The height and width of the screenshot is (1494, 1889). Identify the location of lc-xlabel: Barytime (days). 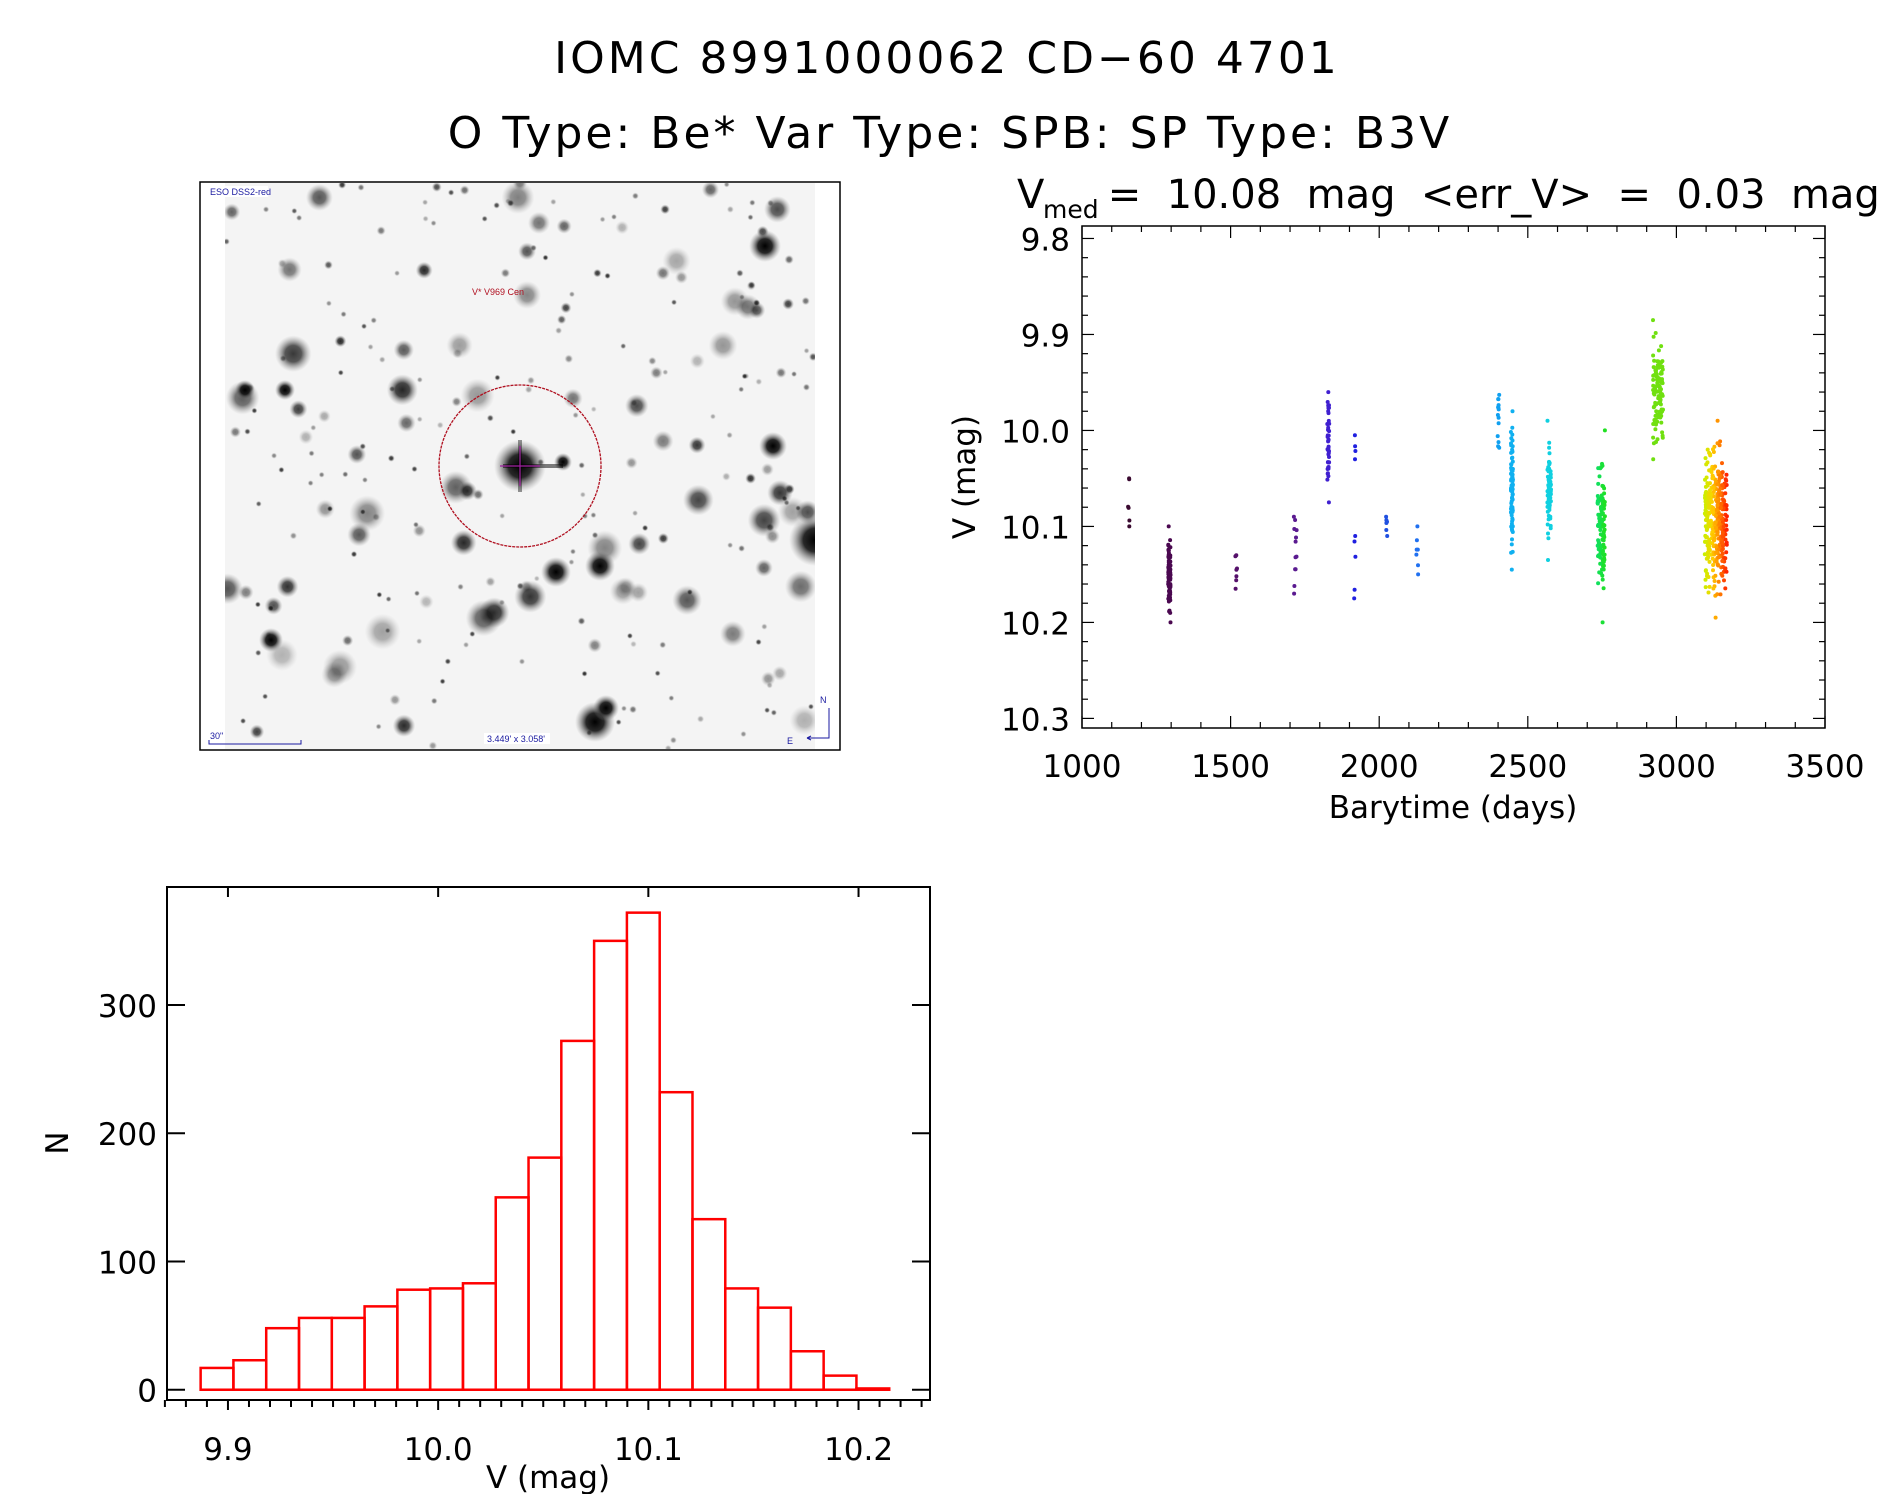
(1453, 808).